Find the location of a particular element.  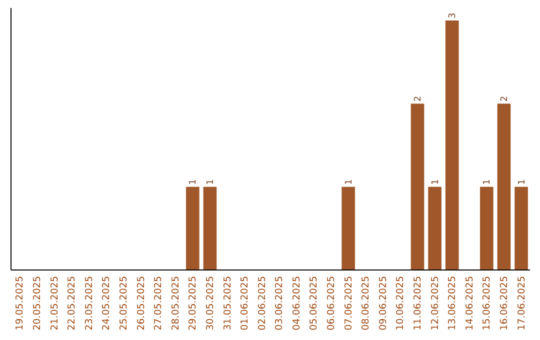

x-tick-label: 23.05.2025 is located at coordinates (89, 303).